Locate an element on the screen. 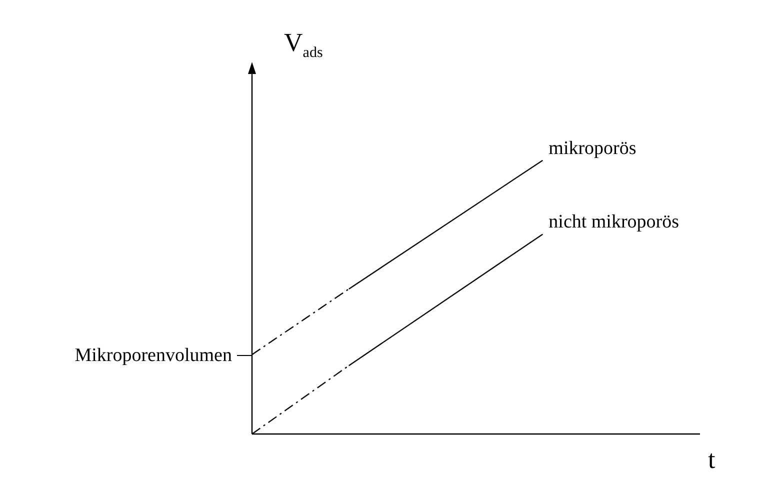 This screenshot has height=479, width=758. series-label: nicht mikroporös is located at coordinates (614, 222).